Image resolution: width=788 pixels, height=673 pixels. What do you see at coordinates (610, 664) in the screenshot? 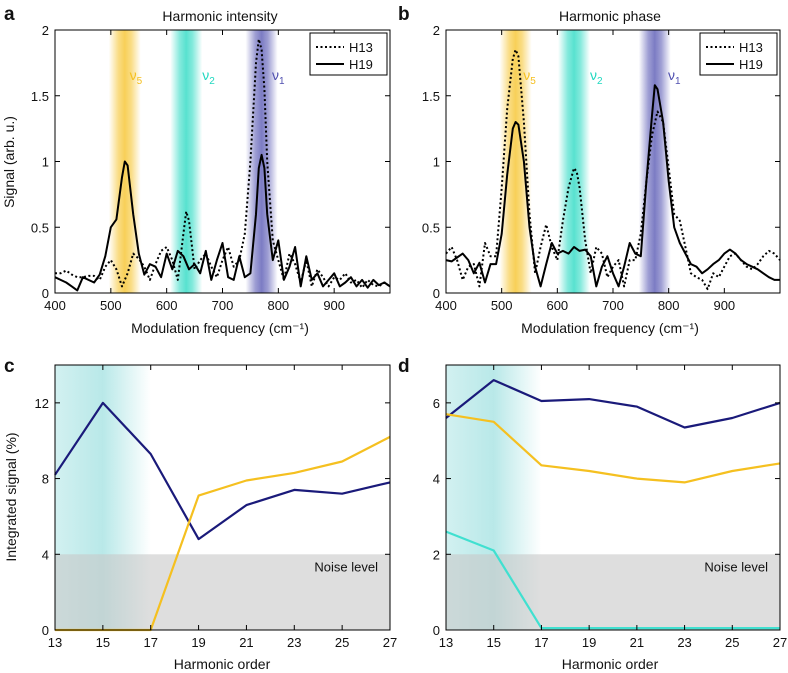
I see `panel-d-xlabel: Harmonic order` at bounding box center [610, 664].